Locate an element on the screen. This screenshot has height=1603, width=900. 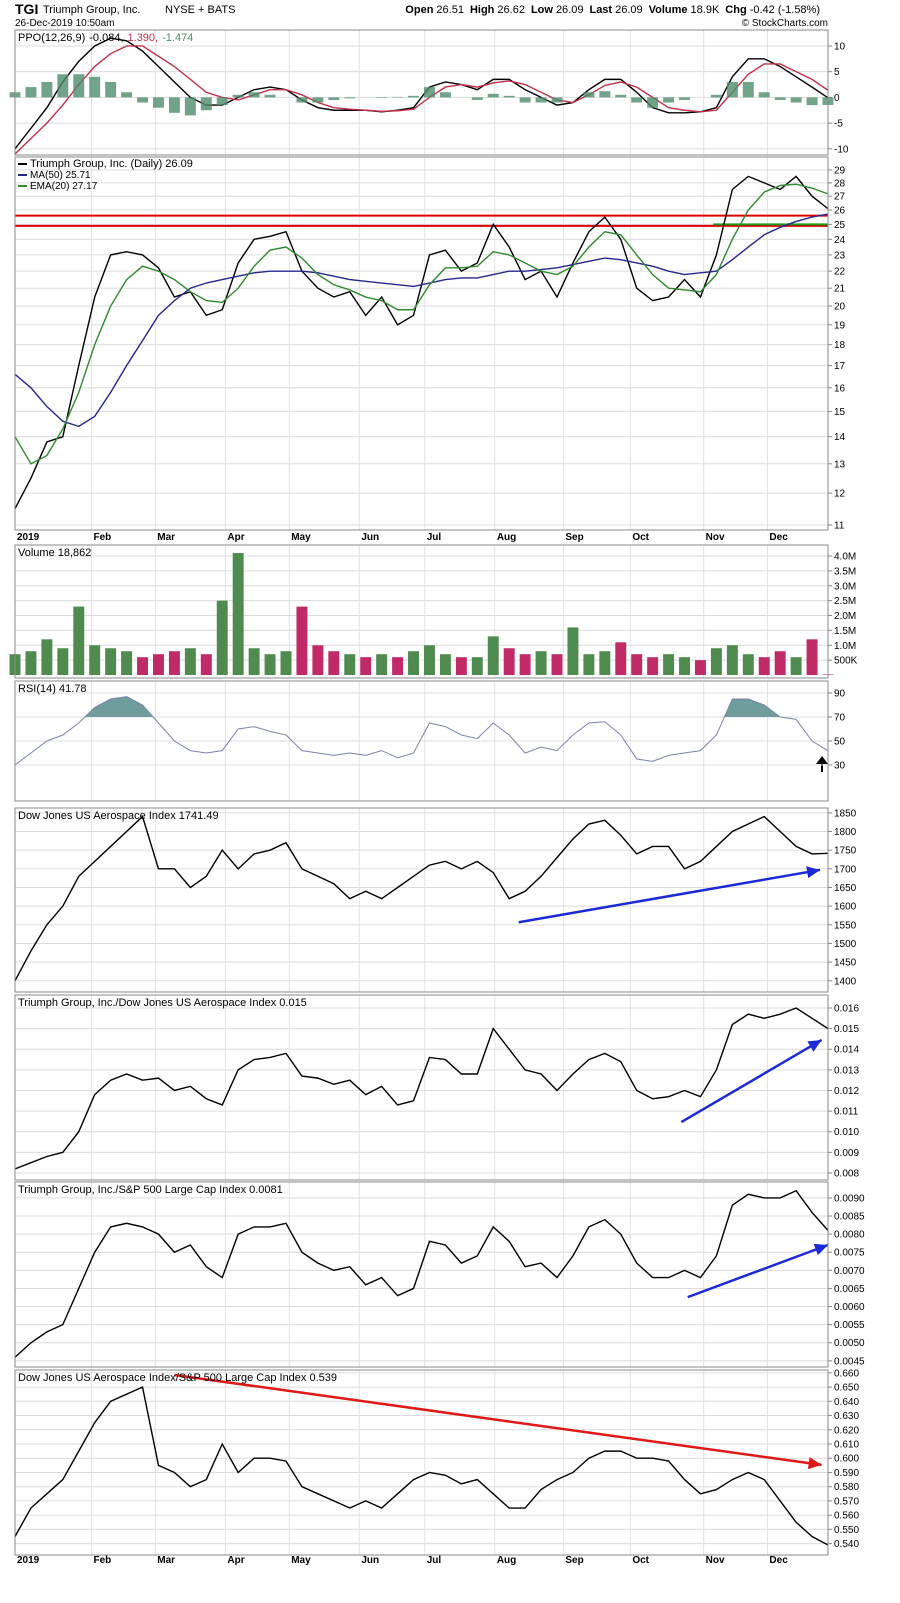
y-tick-label: 1550 is located at coordinates (845, 925).